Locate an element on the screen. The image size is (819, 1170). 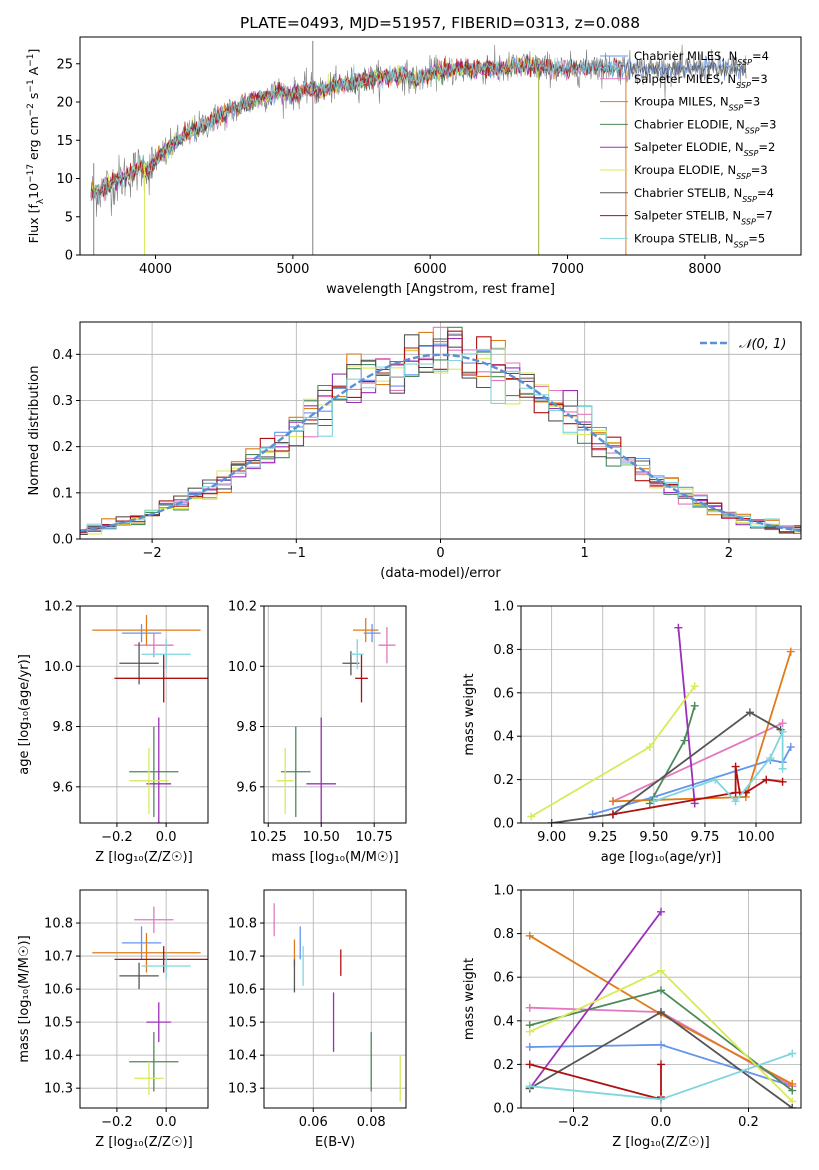
legend-entry: Salpeter STELIB, NSSP=7 is located at coordinates (703, 218).